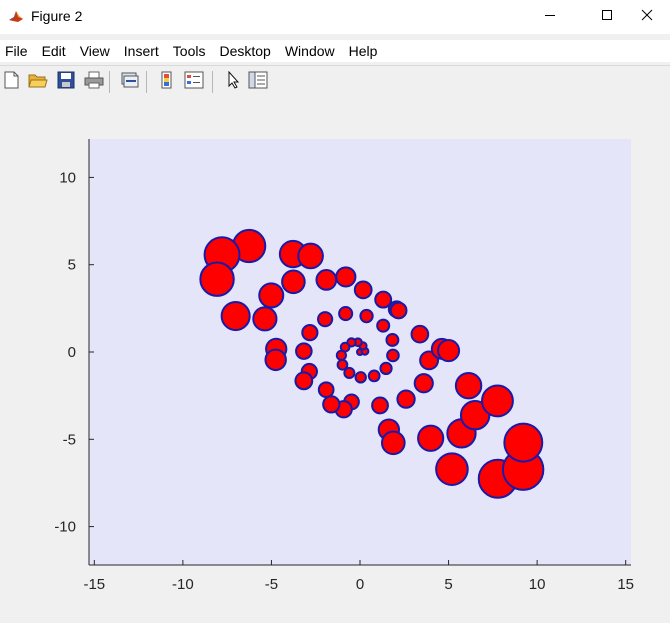 Image resolution: width=670 pixels, height=623 pixels. I want to click on print-button, so click(94, 82).